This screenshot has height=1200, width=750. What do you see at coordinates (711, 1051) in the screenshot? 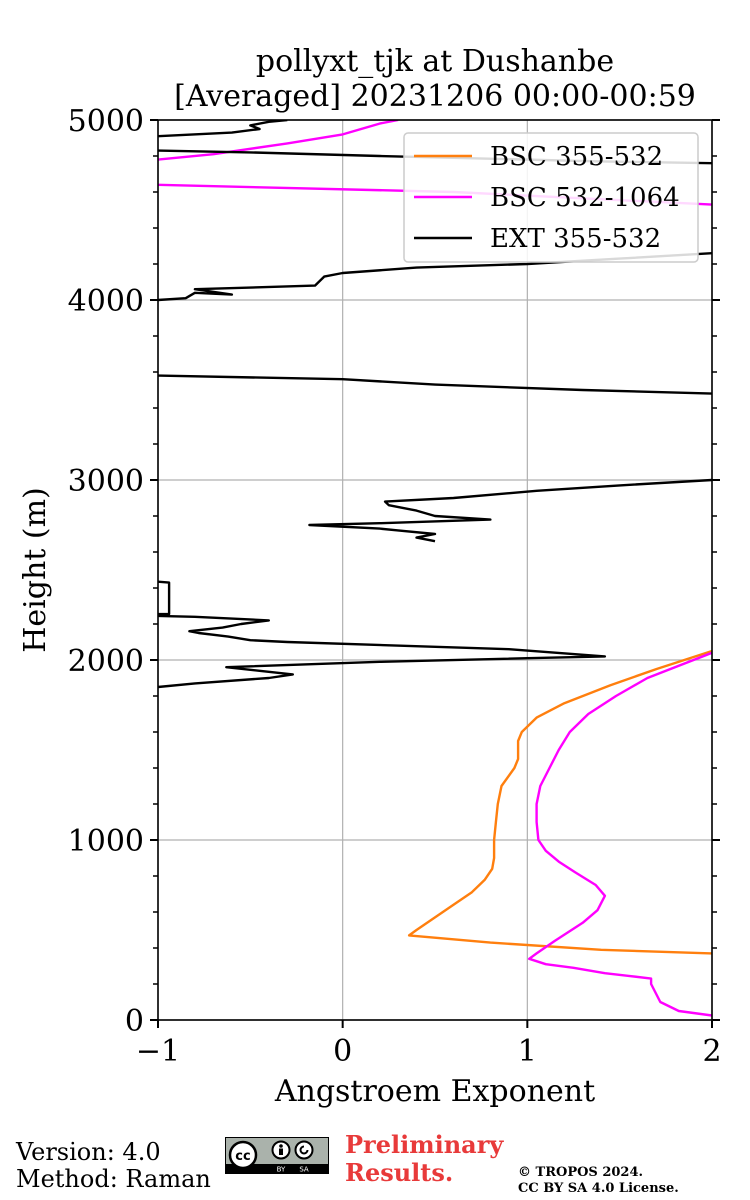
I see `x-tick-label: 2` at bounding box center [711, 1051].